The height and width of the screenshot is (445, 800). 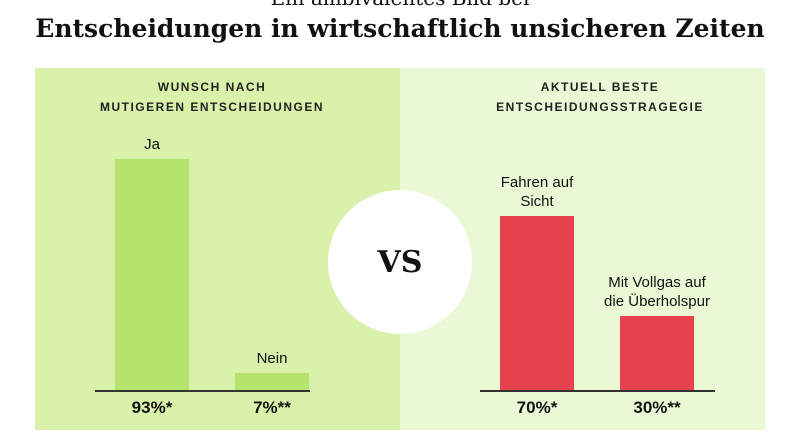 What do you see at coordinates (212, 87) in the screenshot?
I see `chart-title: WUNSCH NACH` at bounding box center [212, 87].